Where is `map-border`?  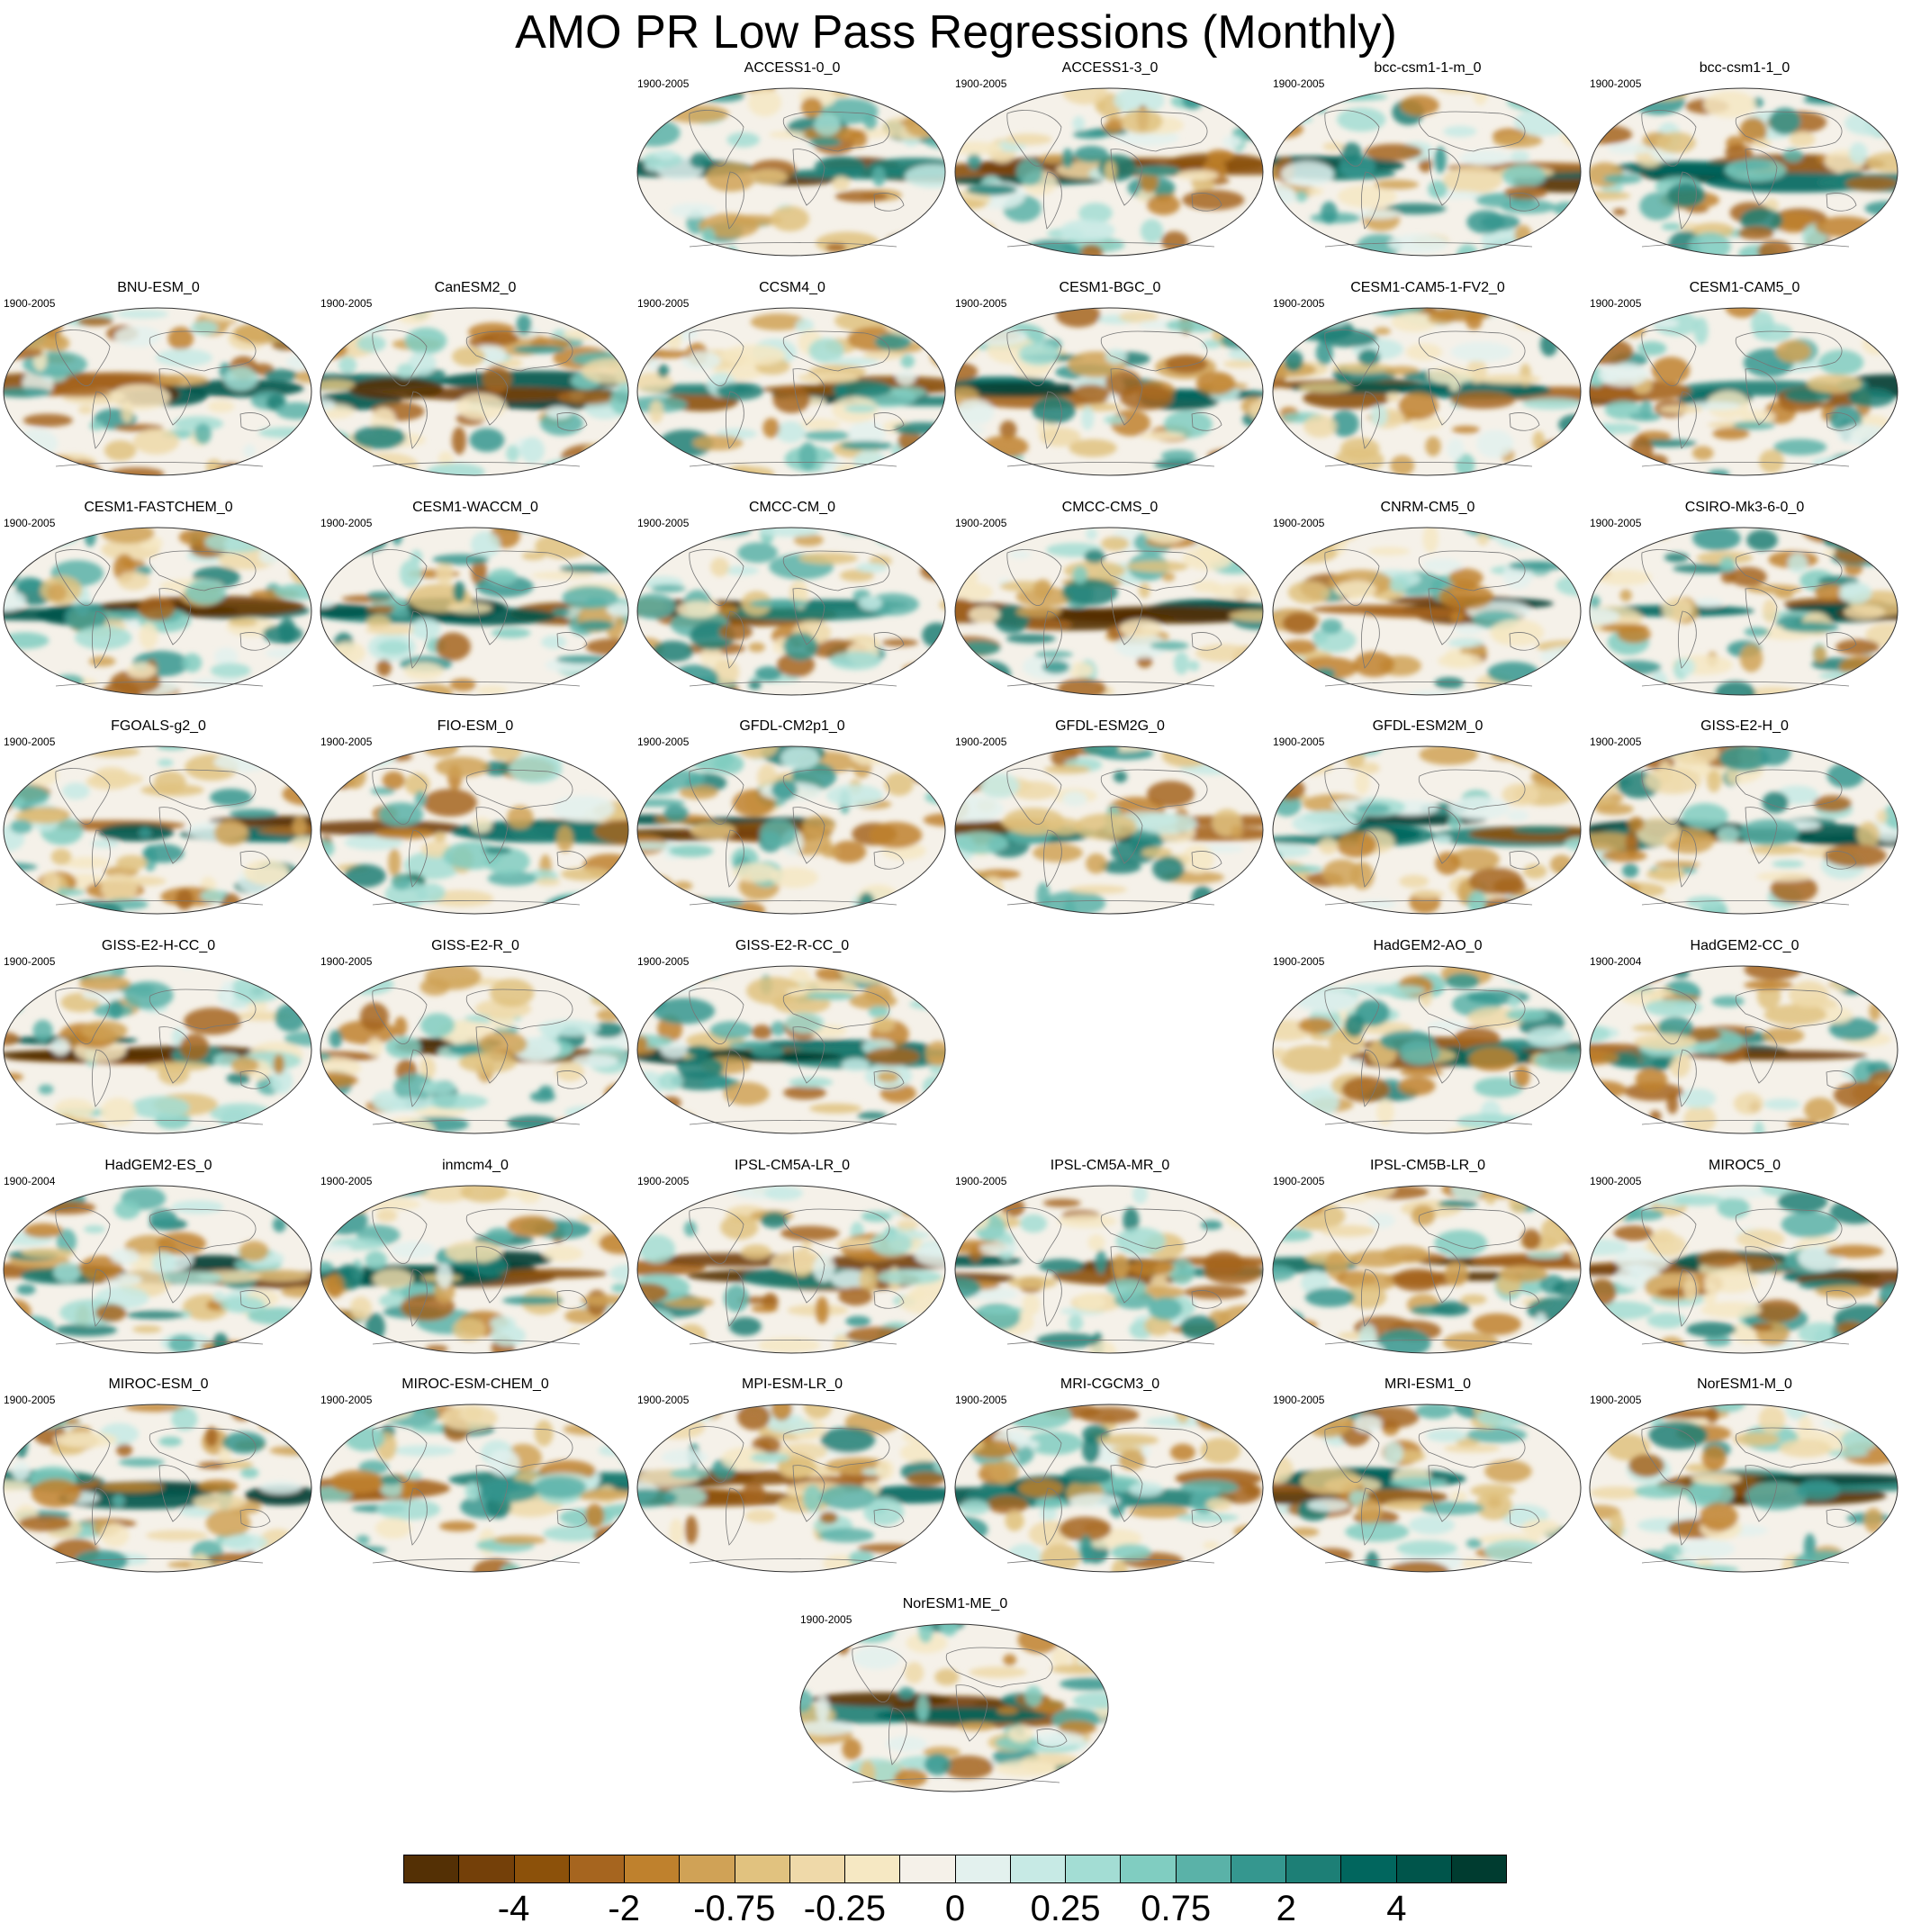 map-border is located at coordinates (1109, 830).